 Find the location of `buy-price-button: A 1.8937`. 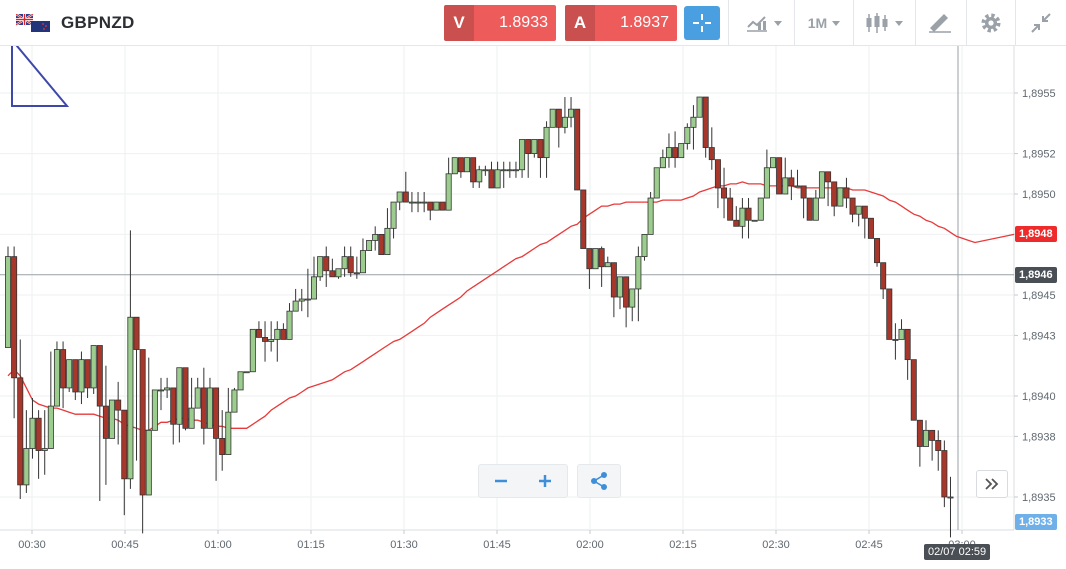

buy-price-button: A 1.8937 is located at coordinates (621, 23).